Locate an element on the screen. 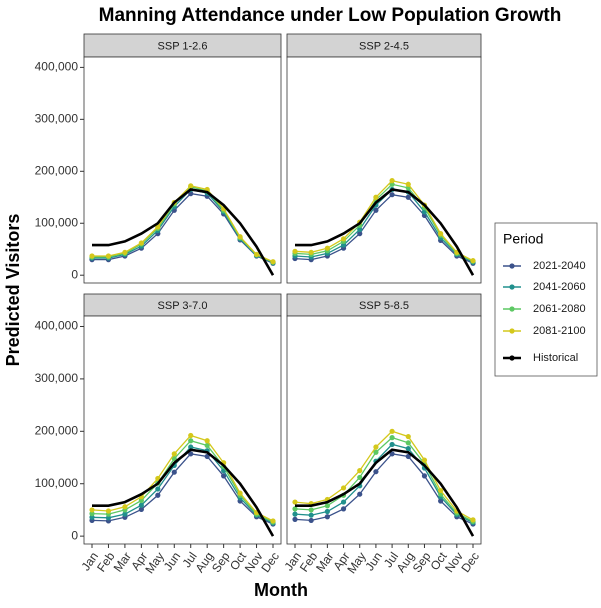 Image resolution: width=601 pixels, height=608 pixels. panel-title: SSP 1-2.6 is located at coordinates (183, 46).